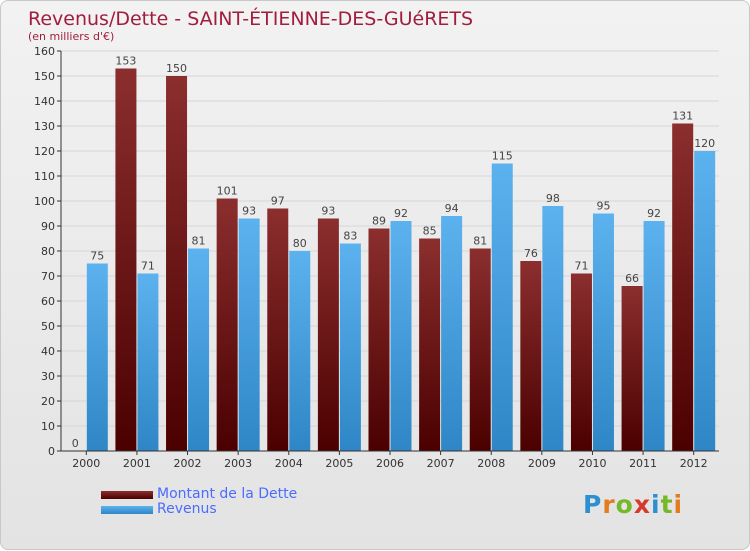 The image size is (750, 551). I want to click on y-tick-label: 160, so click(44, 51).